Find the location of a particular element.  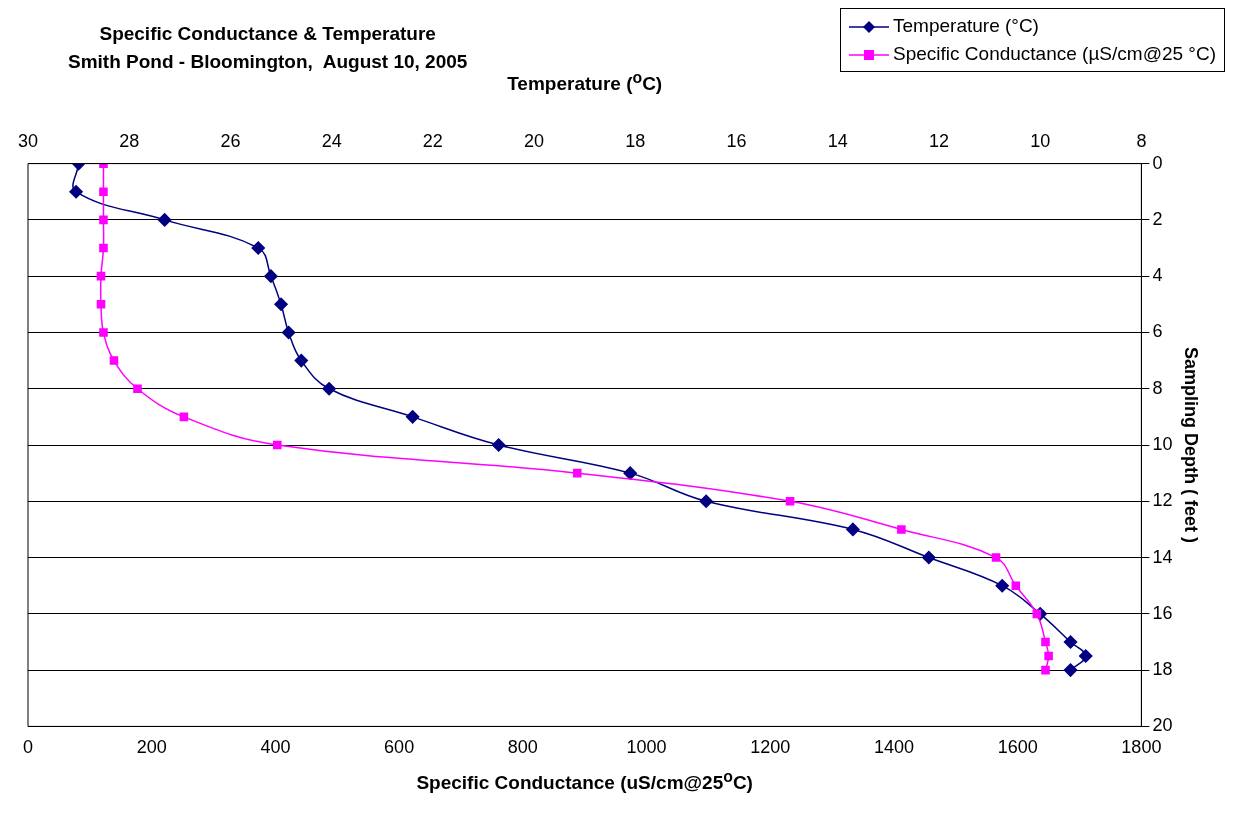

x-tick-label: 800 is located at coordinates (522, 747).